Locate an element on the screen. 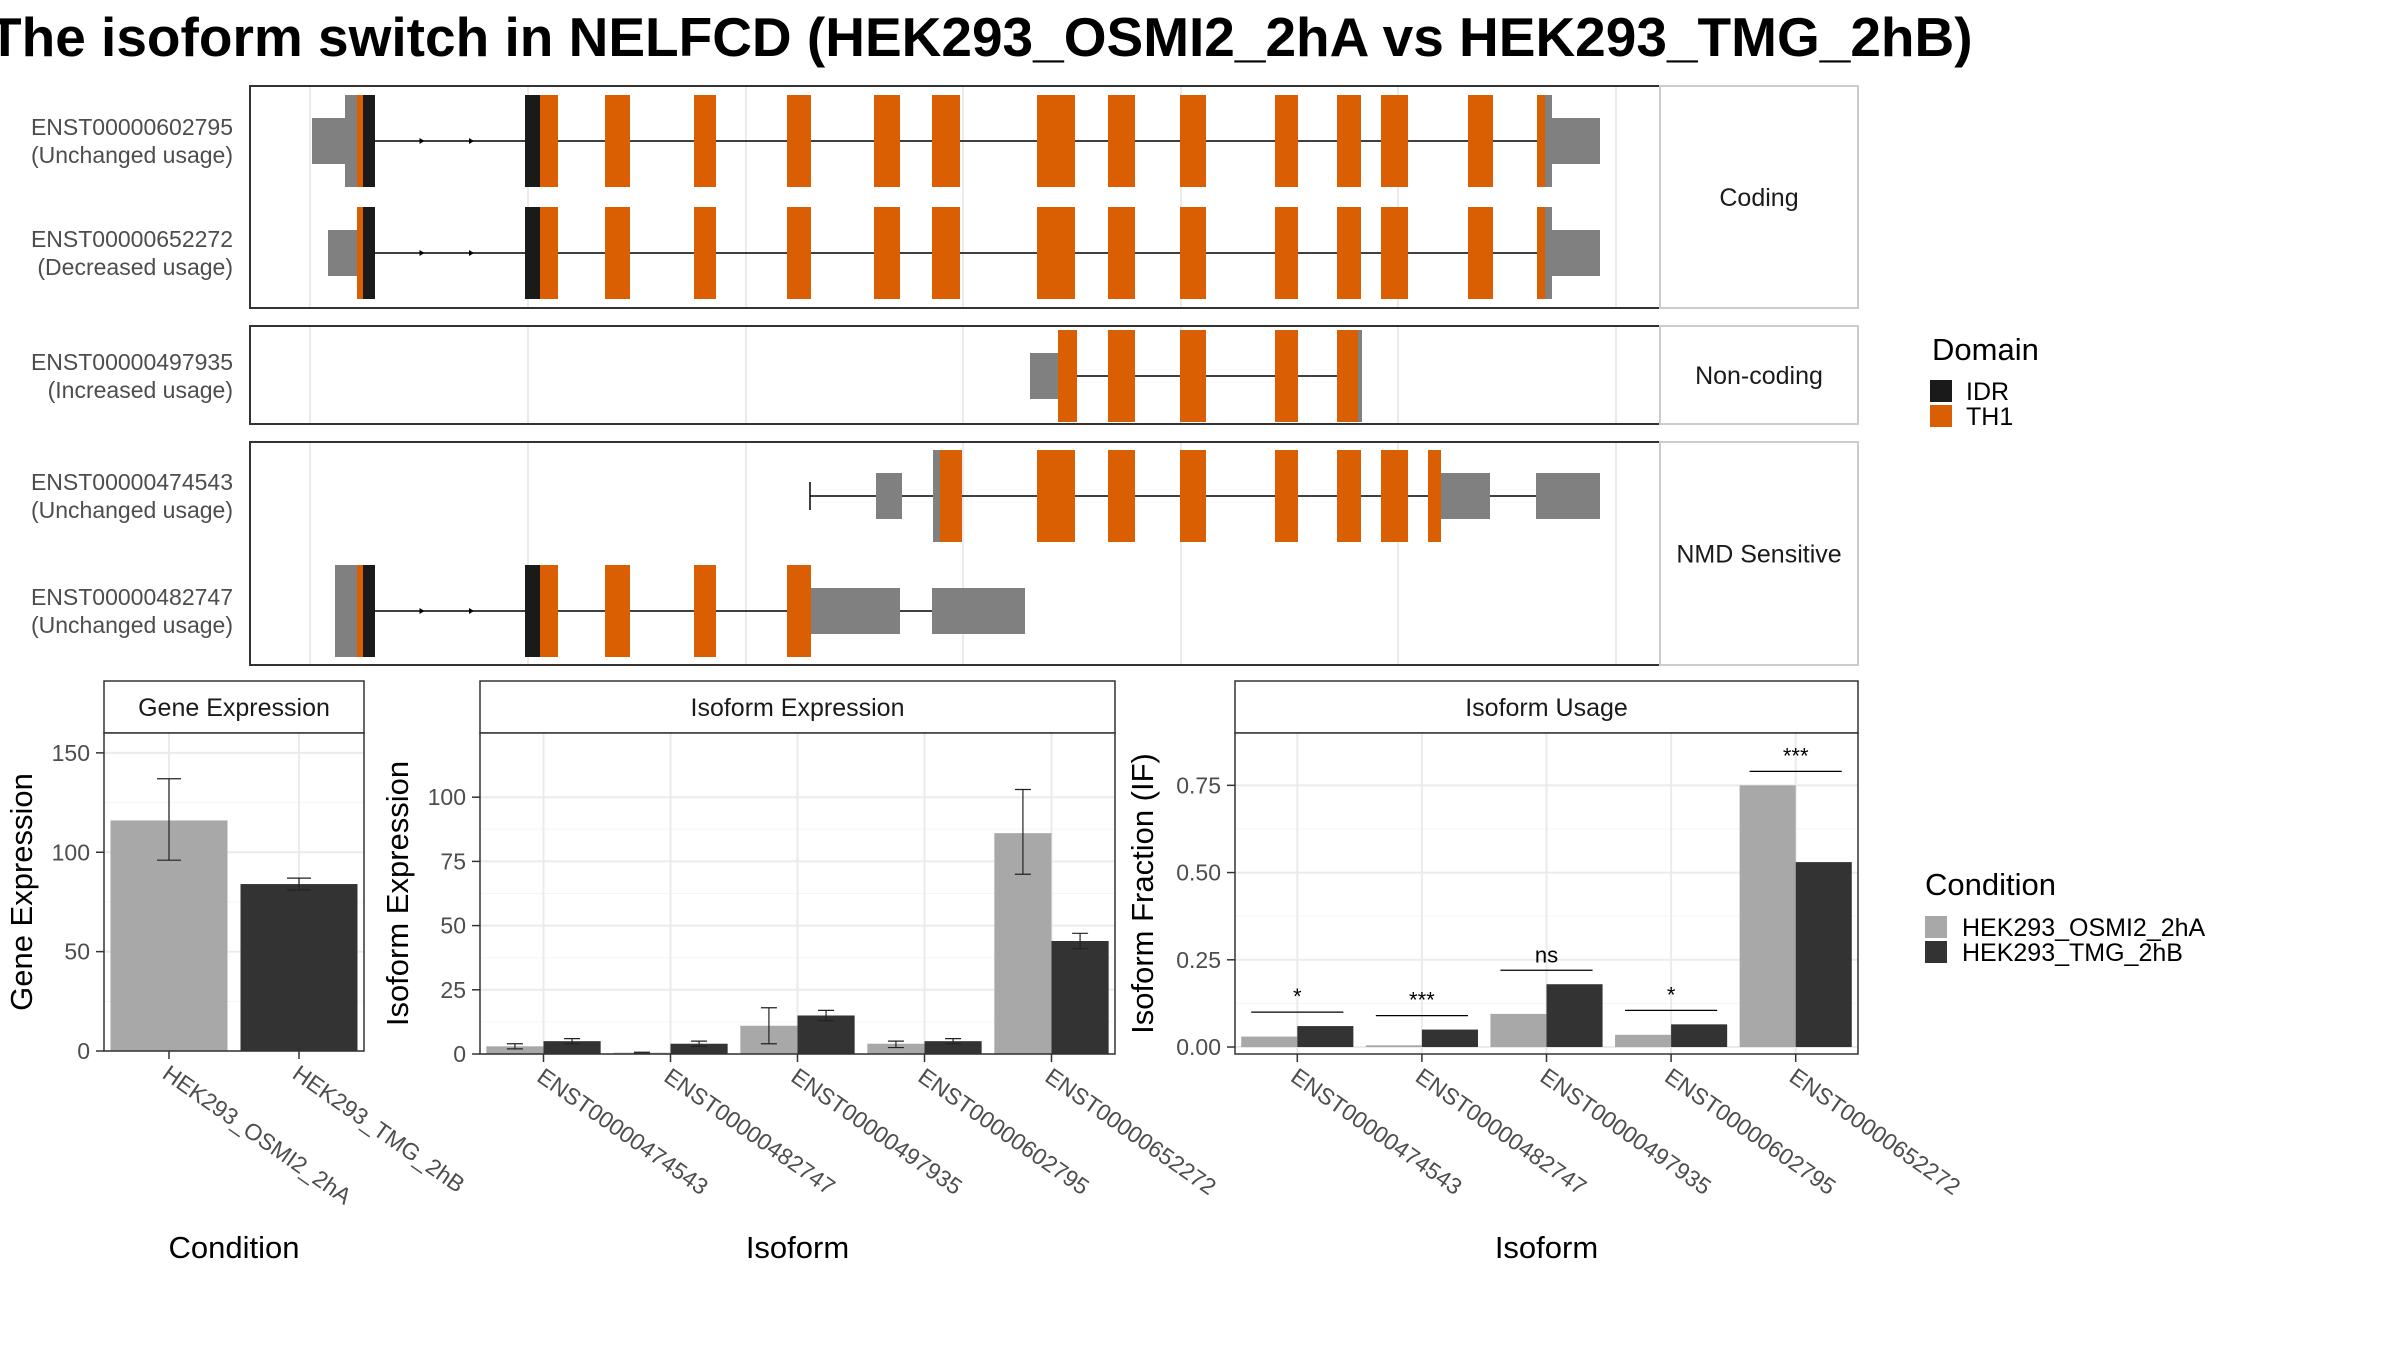  transcript-id-label: ENST00000474543 is located at coordinates (132, 482).